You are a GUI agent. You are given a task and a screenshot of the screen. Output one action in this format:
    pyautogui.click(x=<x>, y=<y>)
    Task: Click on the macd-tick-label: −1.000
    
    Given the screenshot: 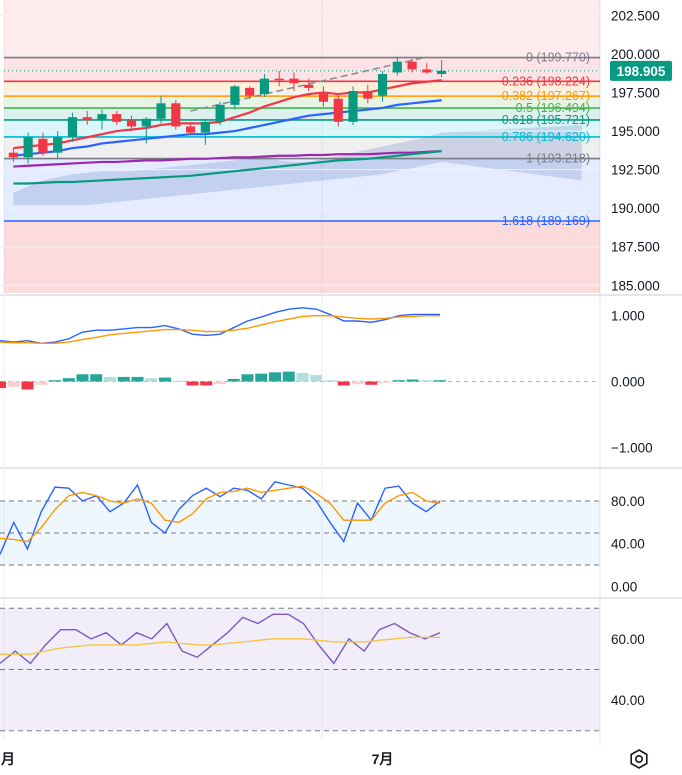 What is the action you would take?
    pyautogui.click(x=632, y=447)
    